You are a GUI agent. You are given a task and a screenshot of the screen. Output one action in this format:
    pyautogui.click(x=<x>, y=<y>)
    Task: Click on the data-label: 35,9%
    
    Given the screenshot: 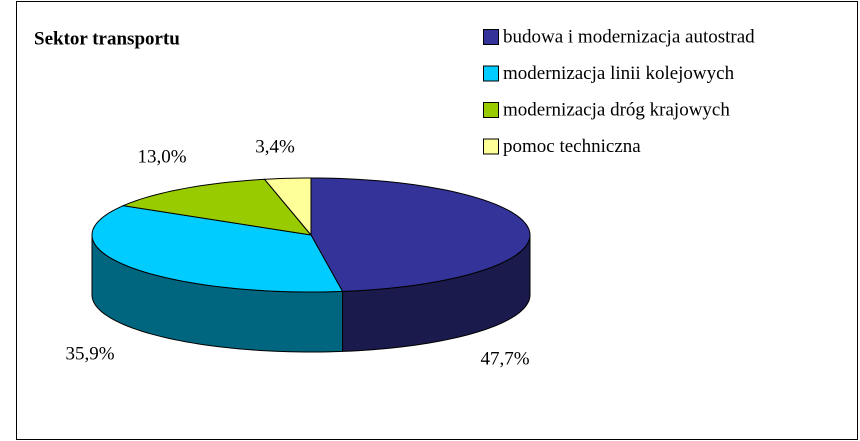 What is the action you would take?
    pyautogui.click(x=89, y=353)
    